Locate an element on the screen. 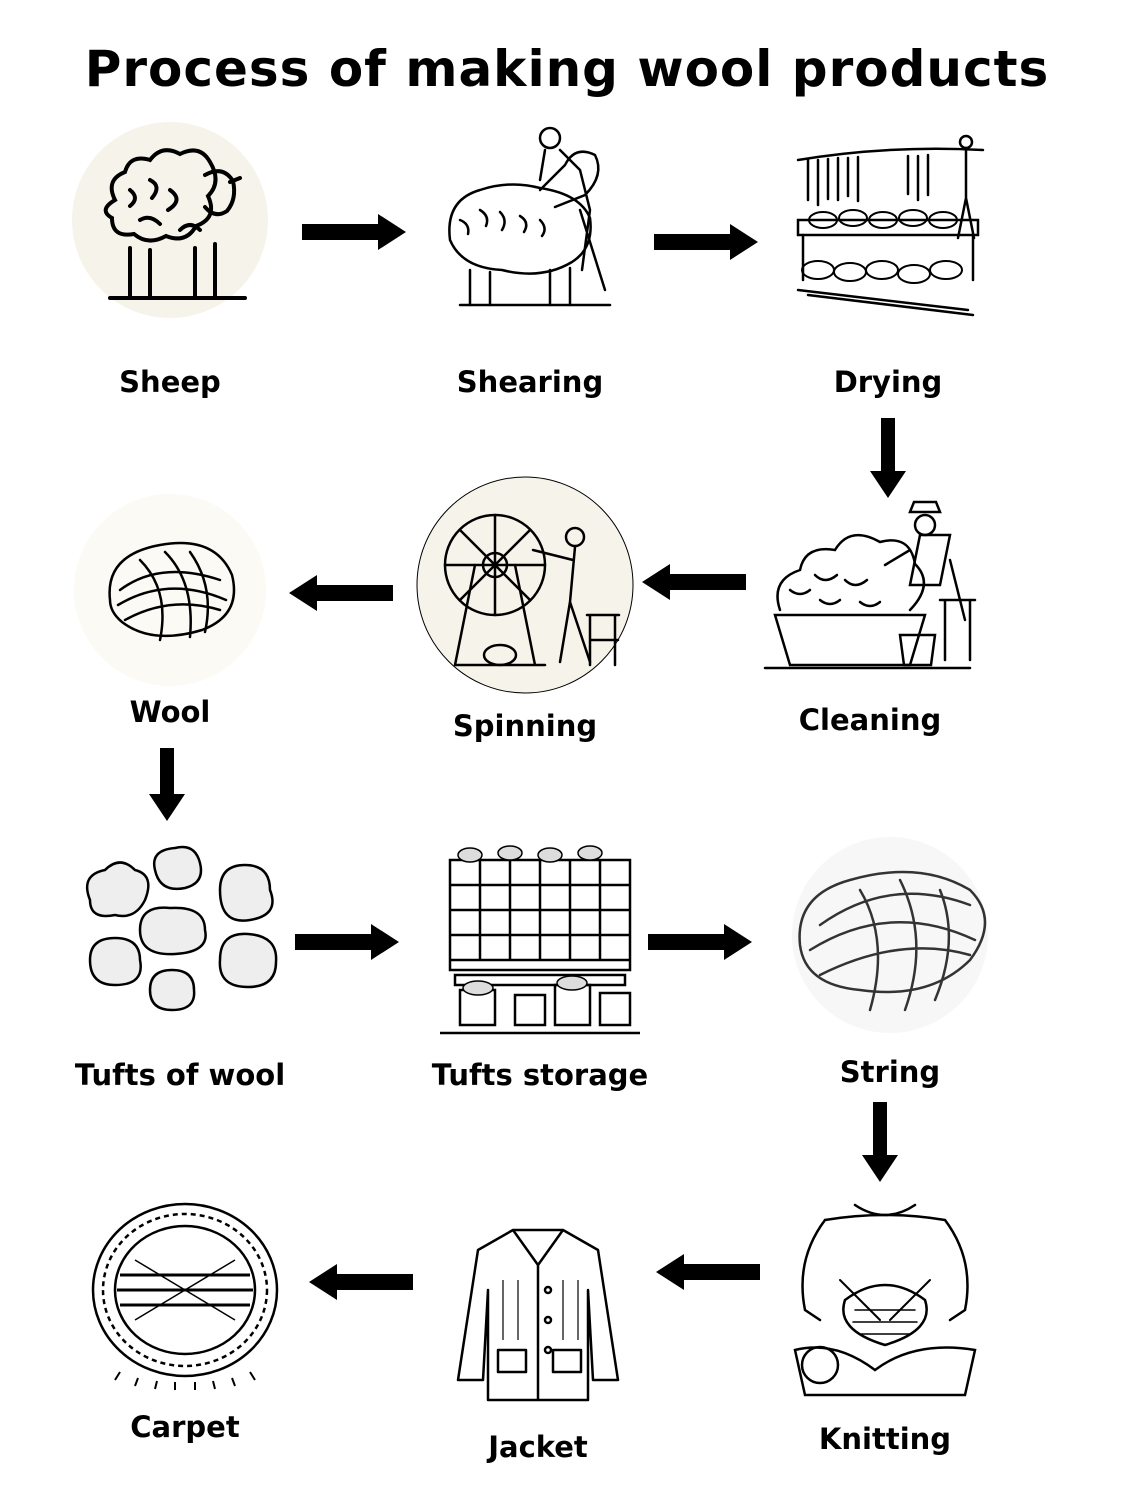  step-label: Wool is located at coordinates (170, 712).